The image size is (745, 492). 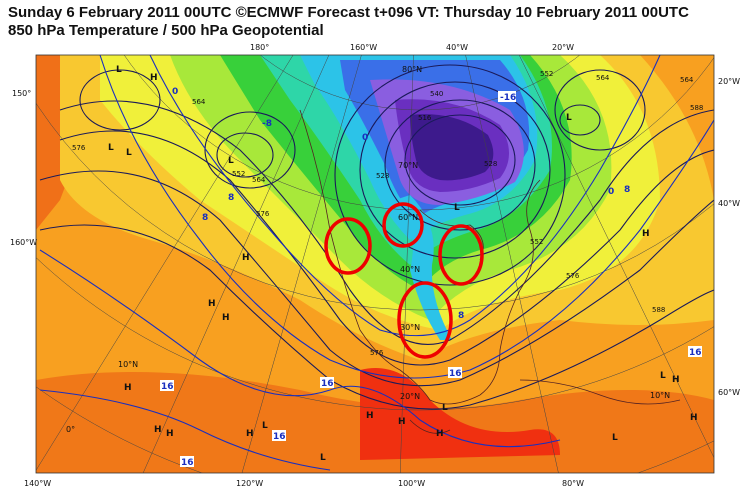 I want to click on grid-label-left-0: 150°, so click(x=21, y=93).